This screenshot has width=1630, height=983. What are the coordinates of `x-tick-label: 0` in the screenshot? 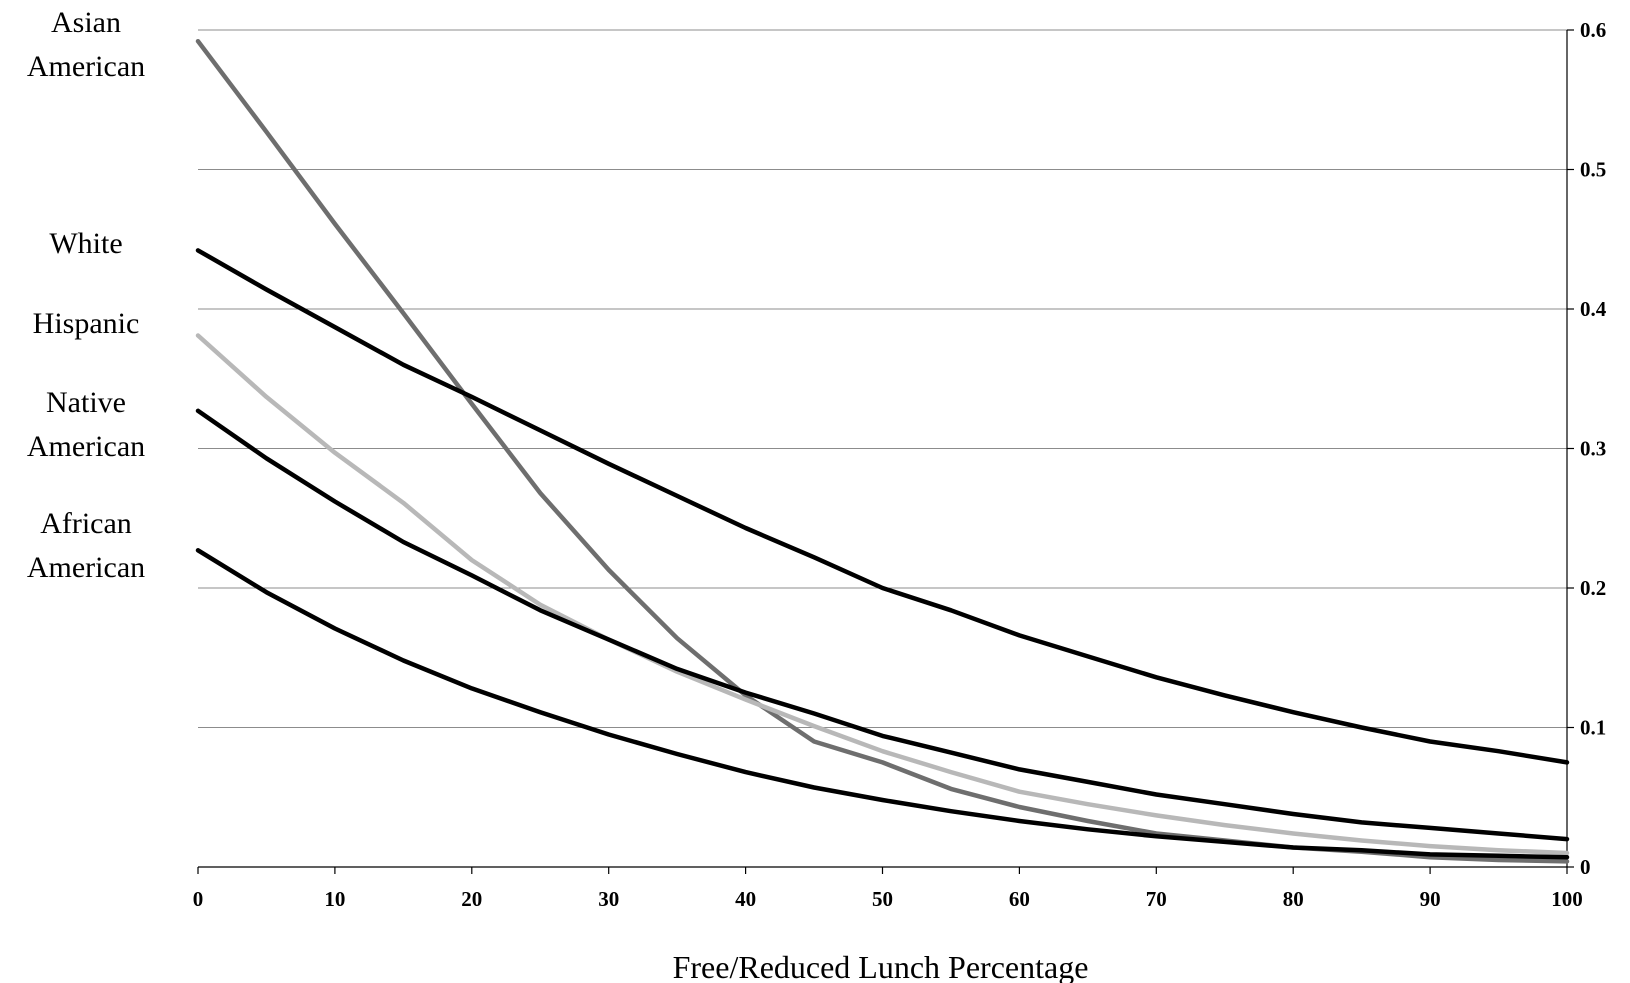 It's located at (198, 899).